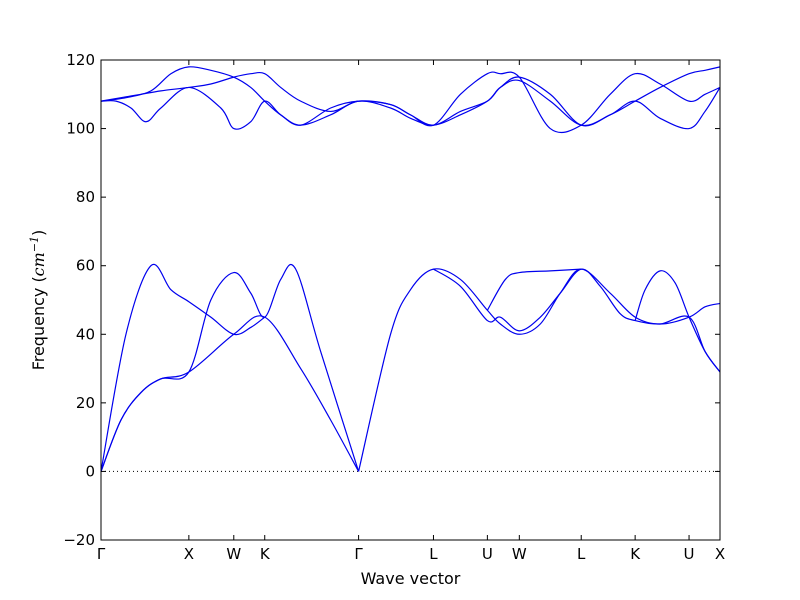 This screenshot has height=600, width=800. Describe the element at coordinates (80, 129) in the screenshot. I see `y-tick-label: 100` at that location.